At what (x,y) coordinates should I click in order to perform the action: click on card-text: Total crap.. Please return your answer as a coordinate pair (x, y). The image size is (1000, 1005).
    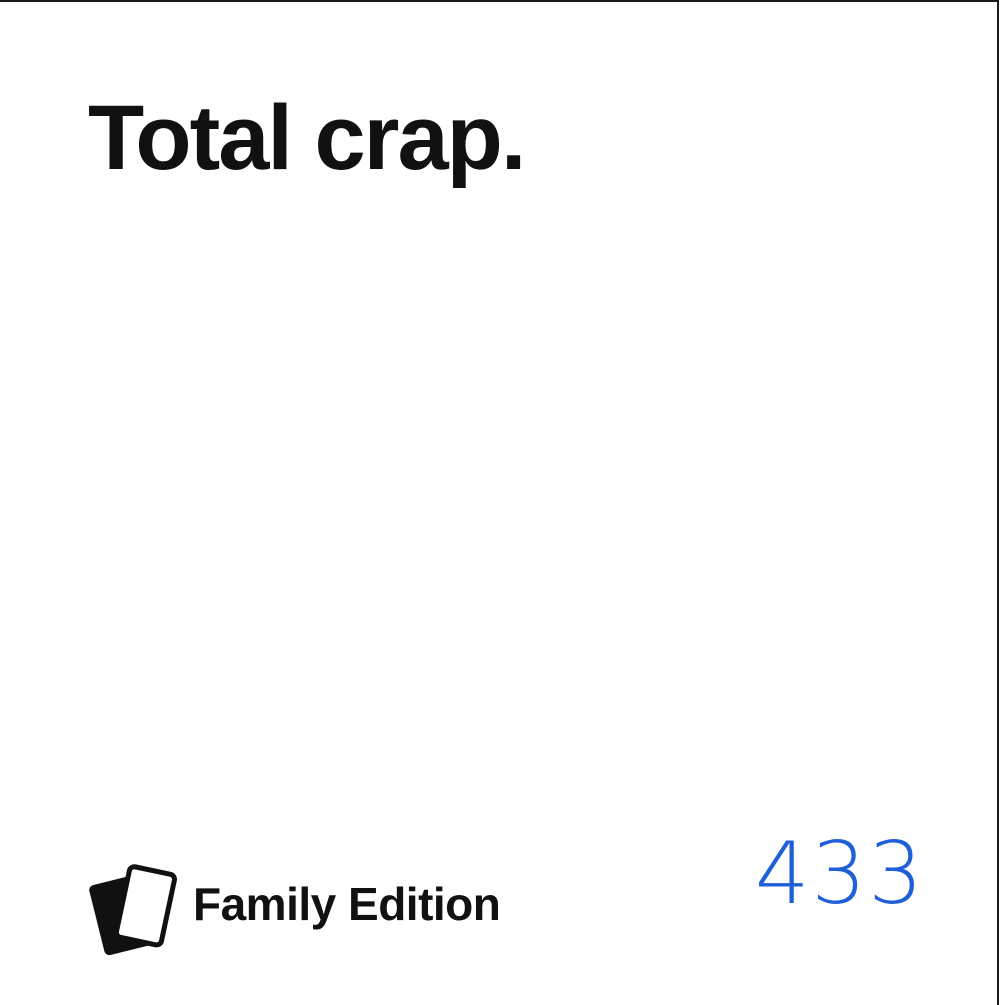
    Looking at the image, I should click on (307, 138).